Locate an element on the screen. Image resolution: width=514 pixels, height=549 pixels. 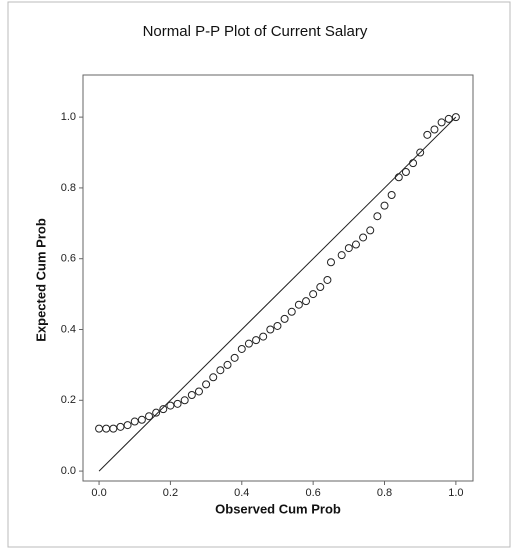
x-tick-label: 0.4 is located at coordinates (241, 493).